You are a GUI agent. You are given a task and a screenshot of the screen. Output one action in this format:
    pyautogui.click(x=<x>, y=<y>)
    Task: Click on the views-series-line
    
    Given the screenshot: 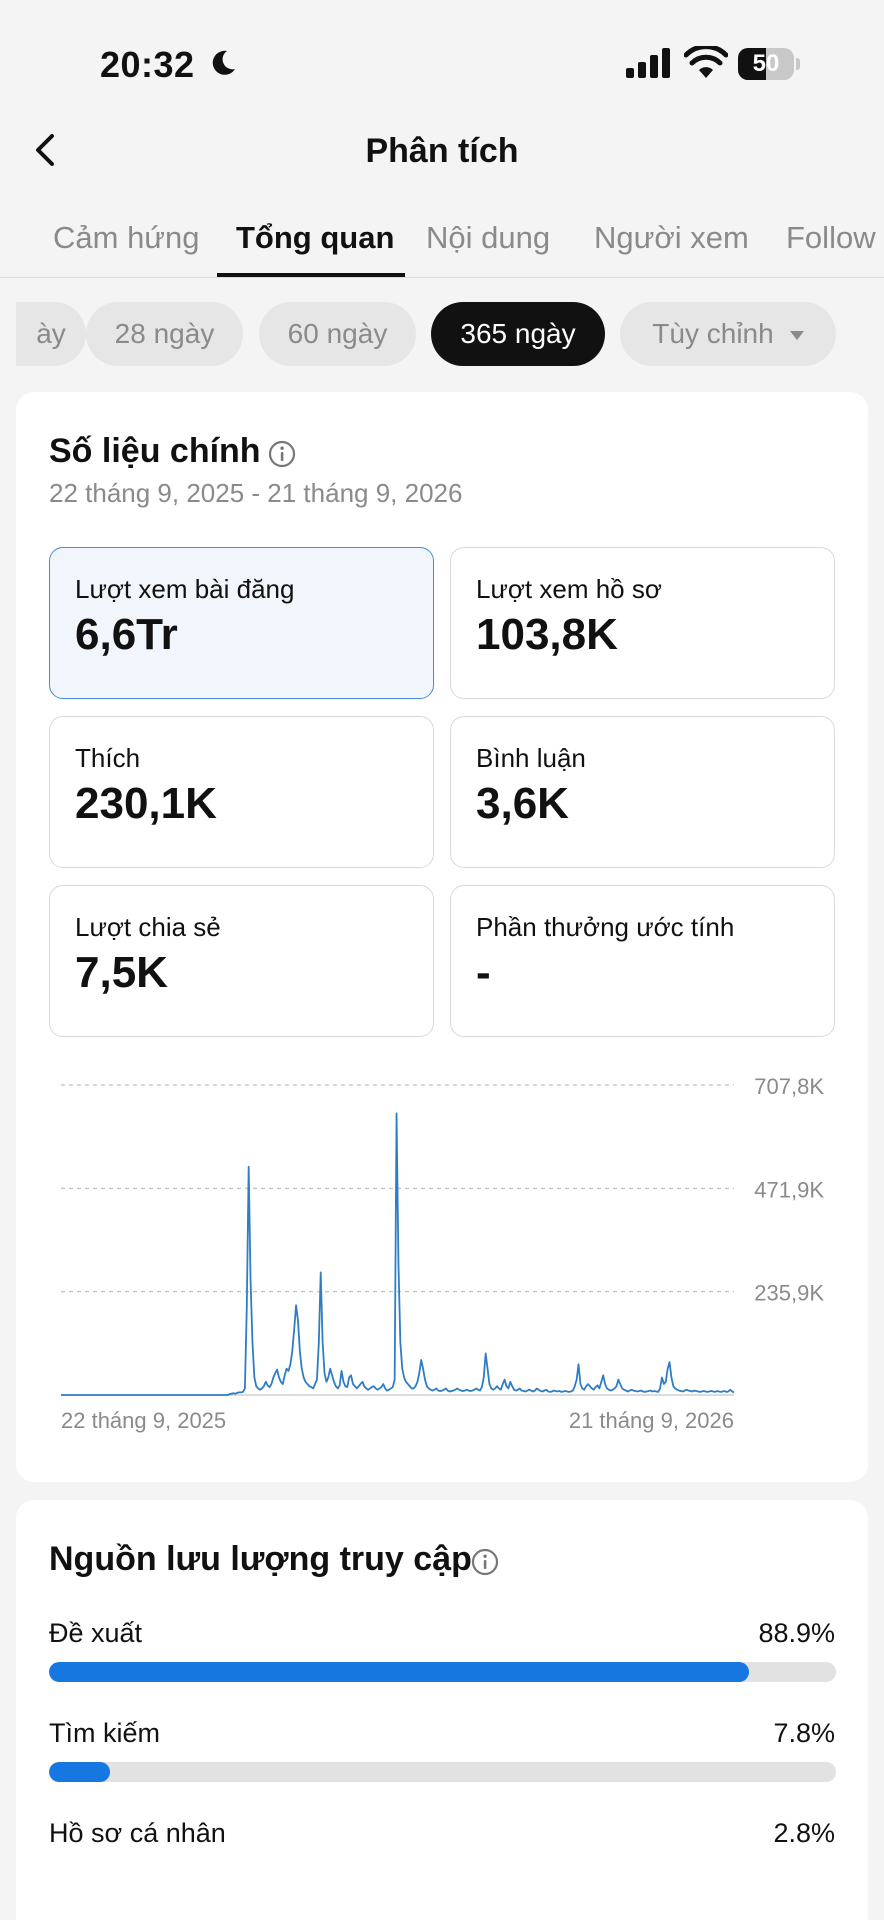 What is the action you would take?
    pyautogui.click(x=398, y=1254)
    